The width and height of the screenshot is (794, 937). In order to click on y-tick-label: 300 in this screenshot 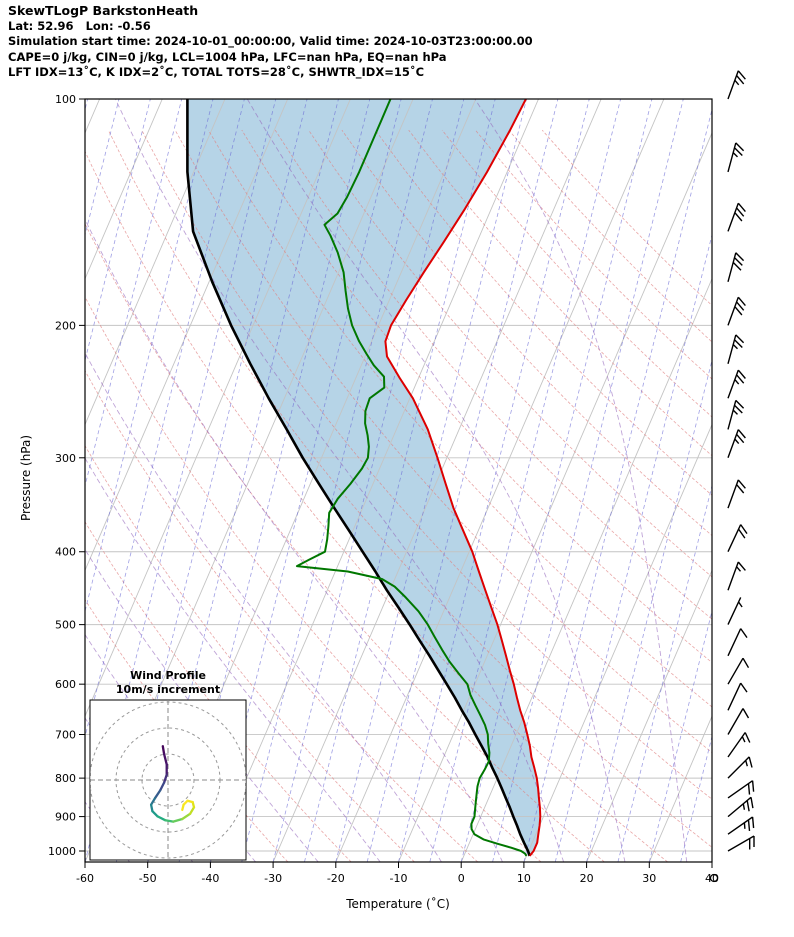, I will do `click(65, 458)`.